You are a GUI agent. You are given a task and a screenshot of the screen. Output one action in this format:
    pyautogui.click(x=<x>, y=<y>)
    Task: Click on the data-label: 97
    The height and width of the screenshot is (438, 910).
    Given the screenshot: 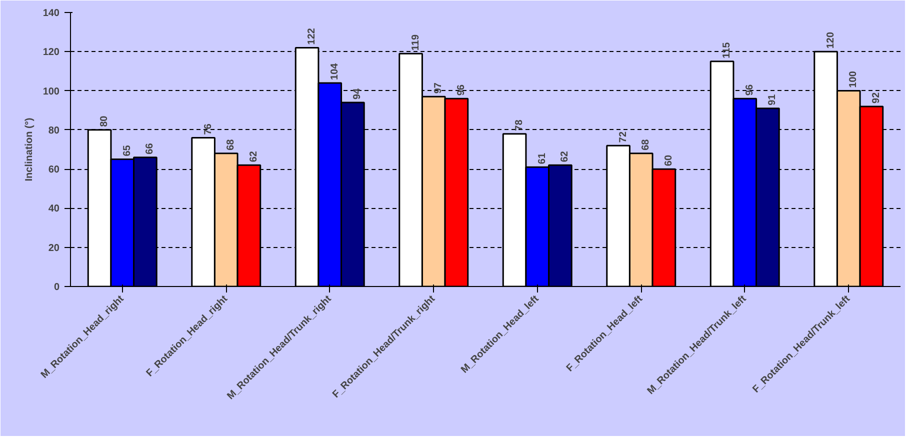 What is the action you would take?
    pyautogui.click(x=438, y=88)
    